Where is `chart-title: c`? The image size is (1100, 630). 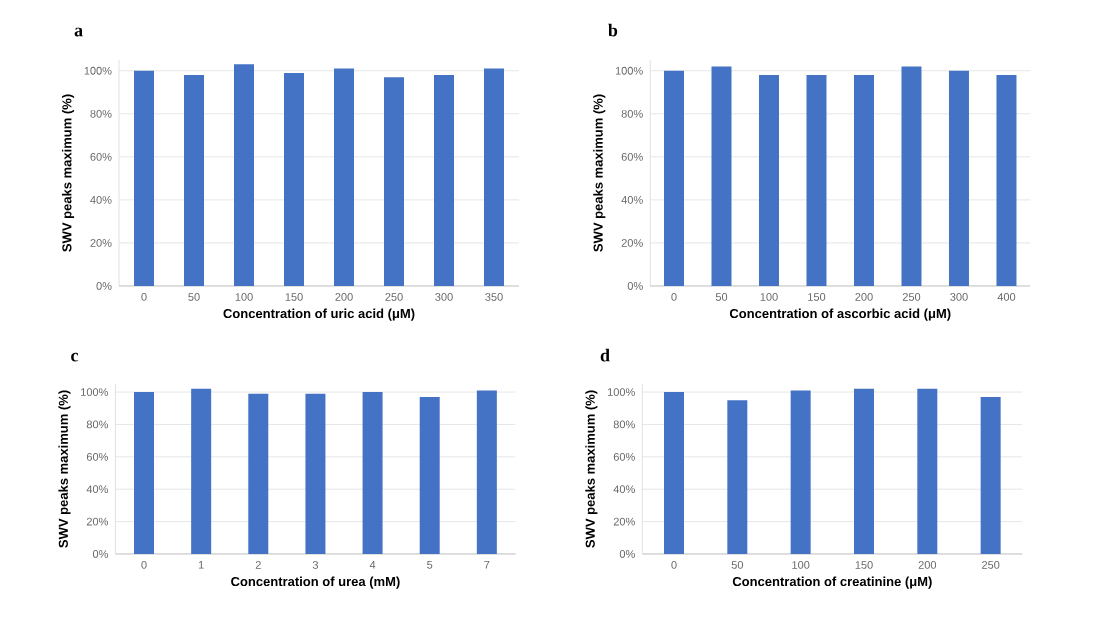 chart-title: c is located at coordinates (75, 357).